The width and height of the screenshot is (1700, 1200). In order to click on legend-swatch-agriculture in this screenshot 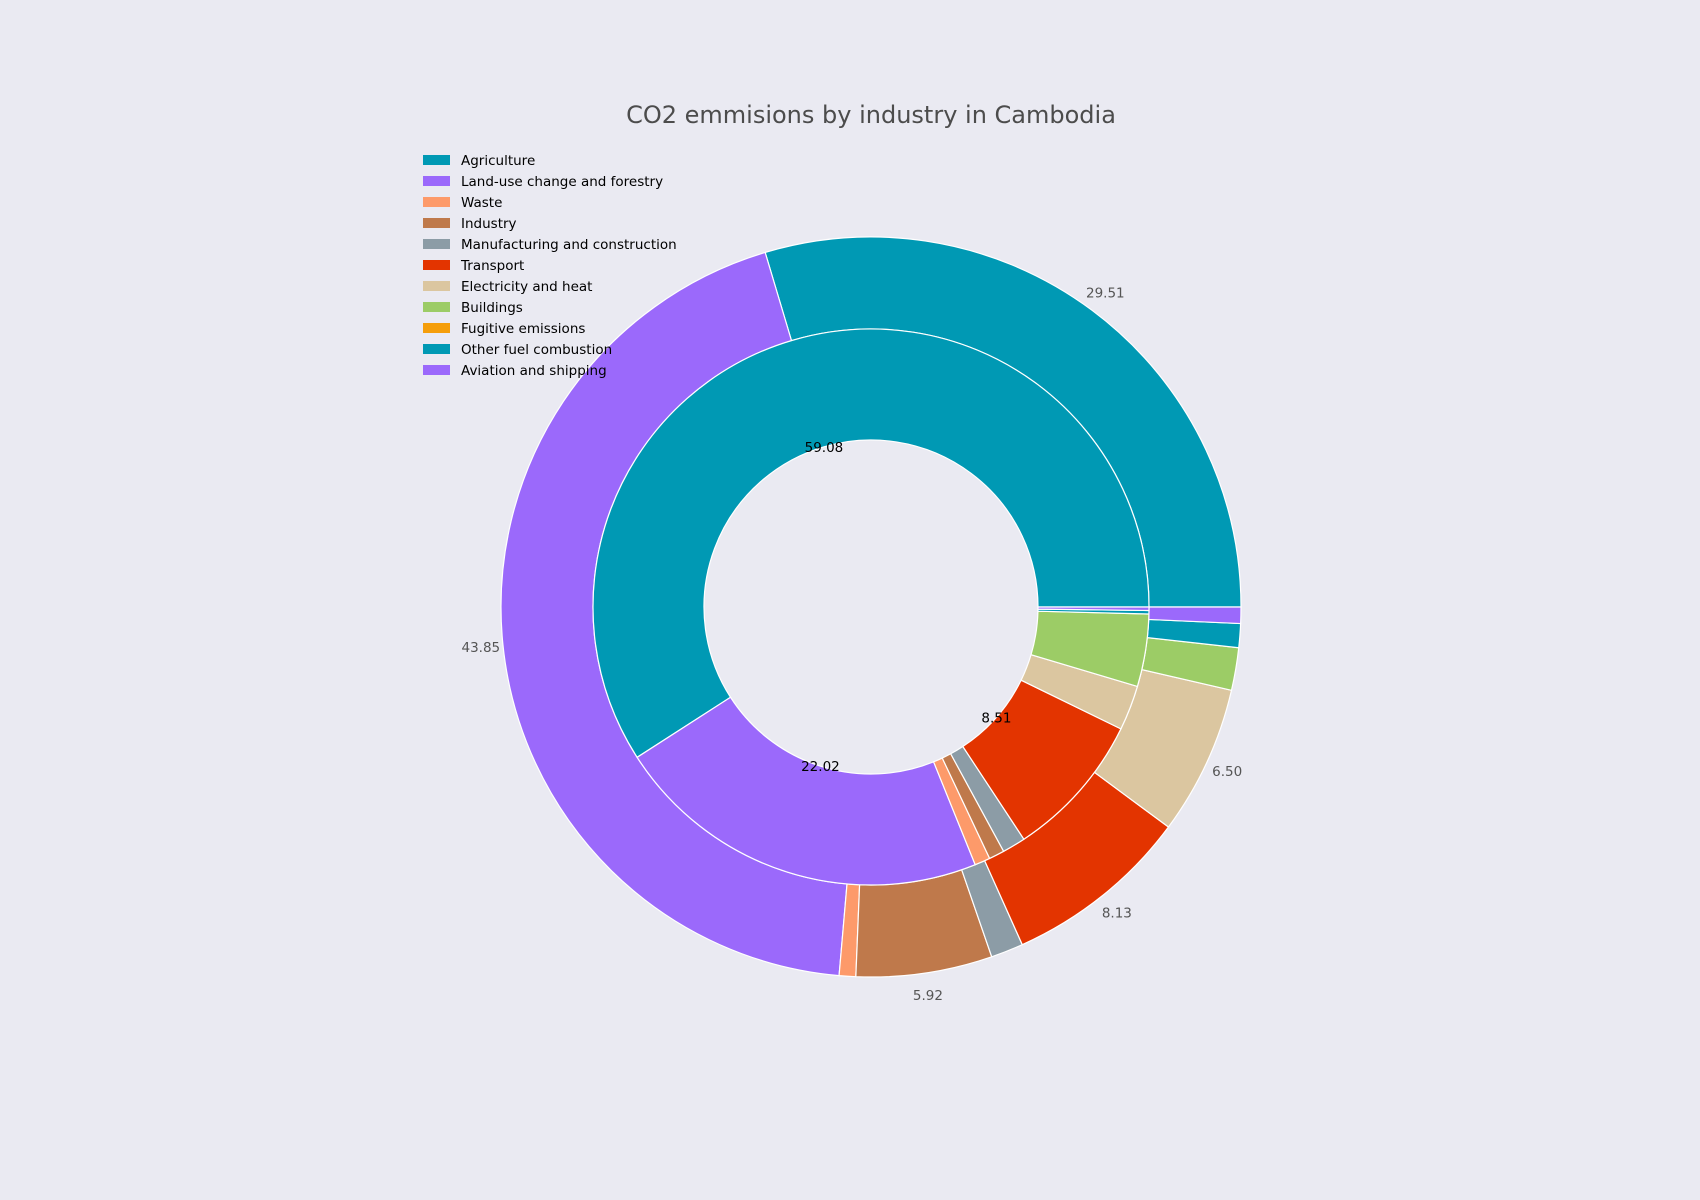, I will do `click(436, 160)`.